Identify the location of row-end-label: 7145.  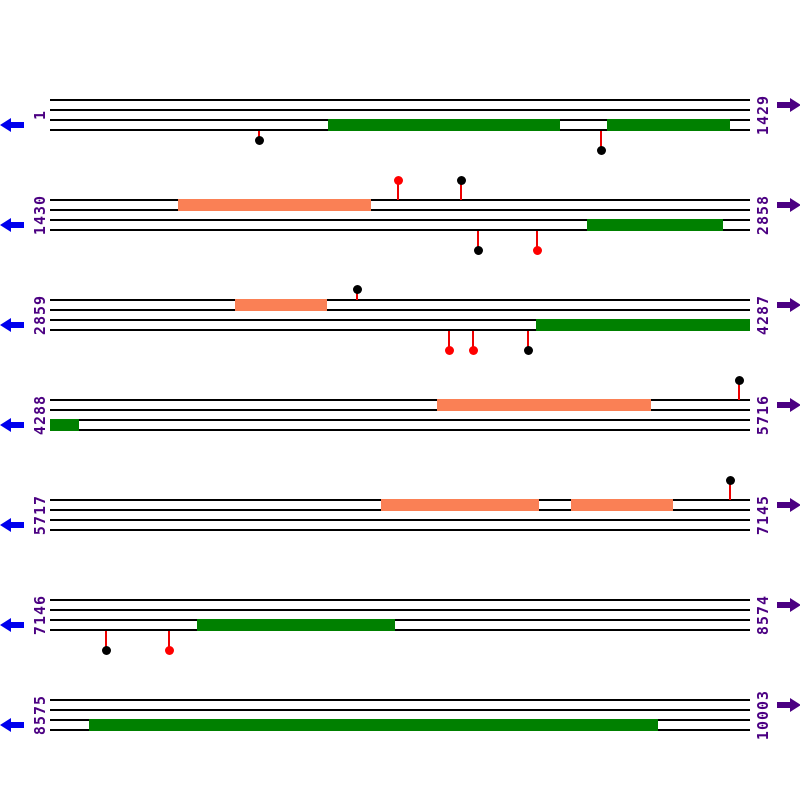
(763, 515).